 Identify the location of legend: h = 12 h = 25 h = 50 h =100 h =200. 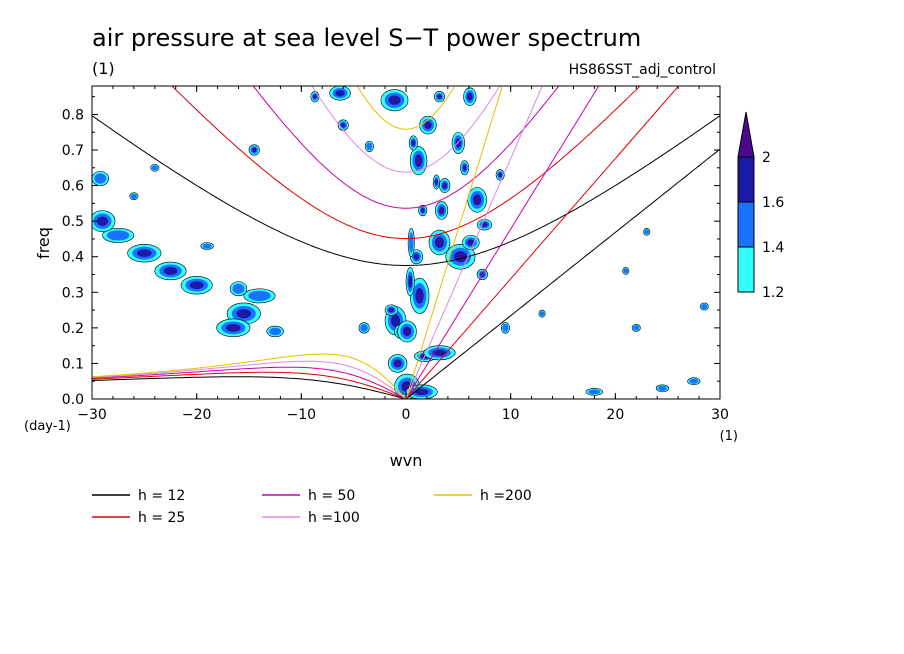
(312, 507).